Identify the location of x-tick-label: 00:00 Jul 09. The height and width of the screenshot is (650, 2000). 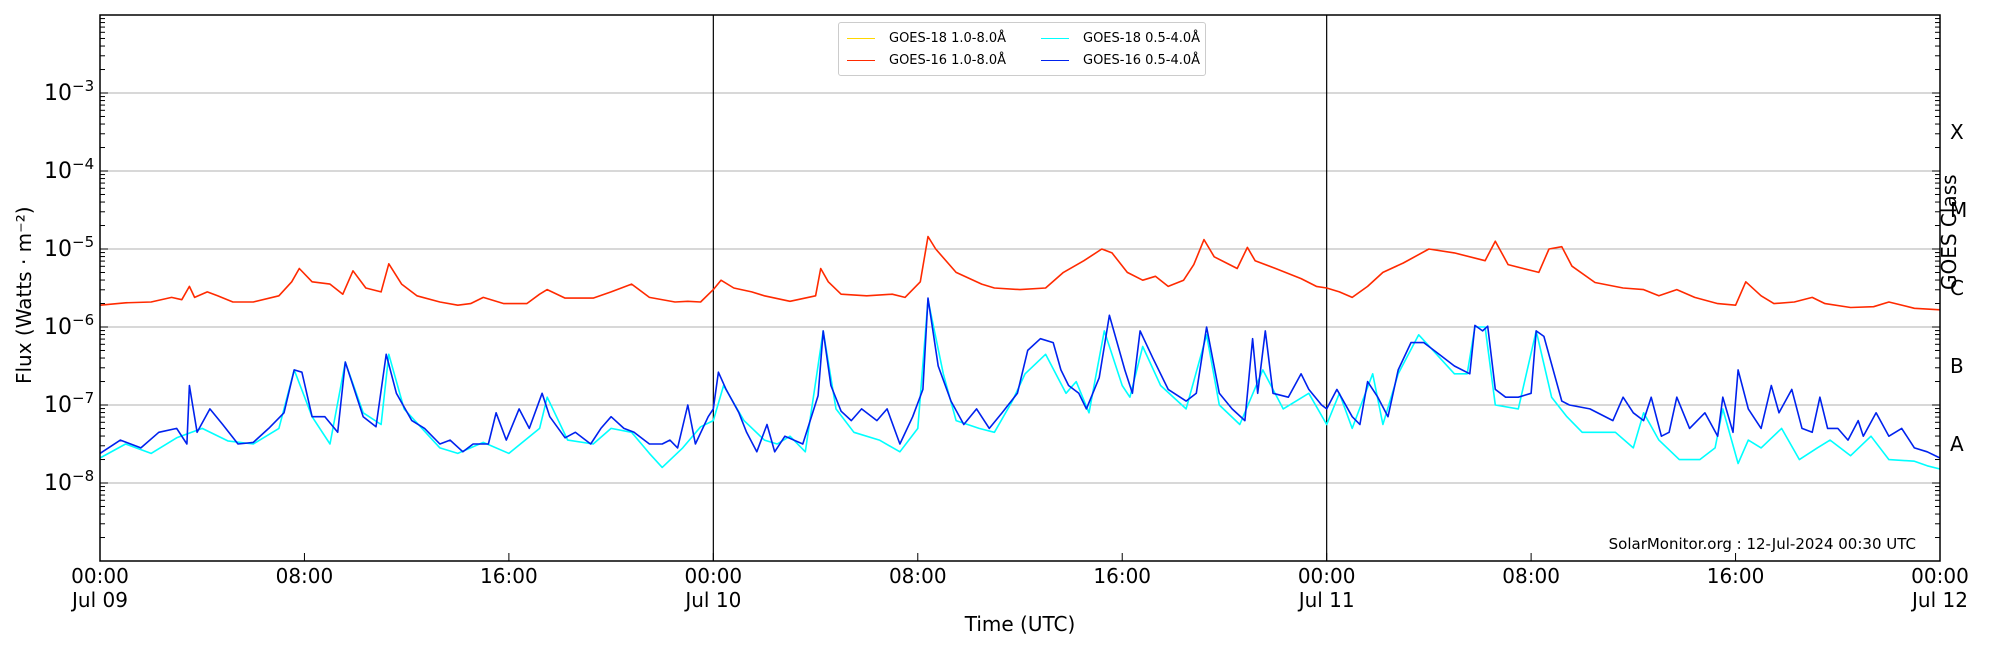
(100, 588).